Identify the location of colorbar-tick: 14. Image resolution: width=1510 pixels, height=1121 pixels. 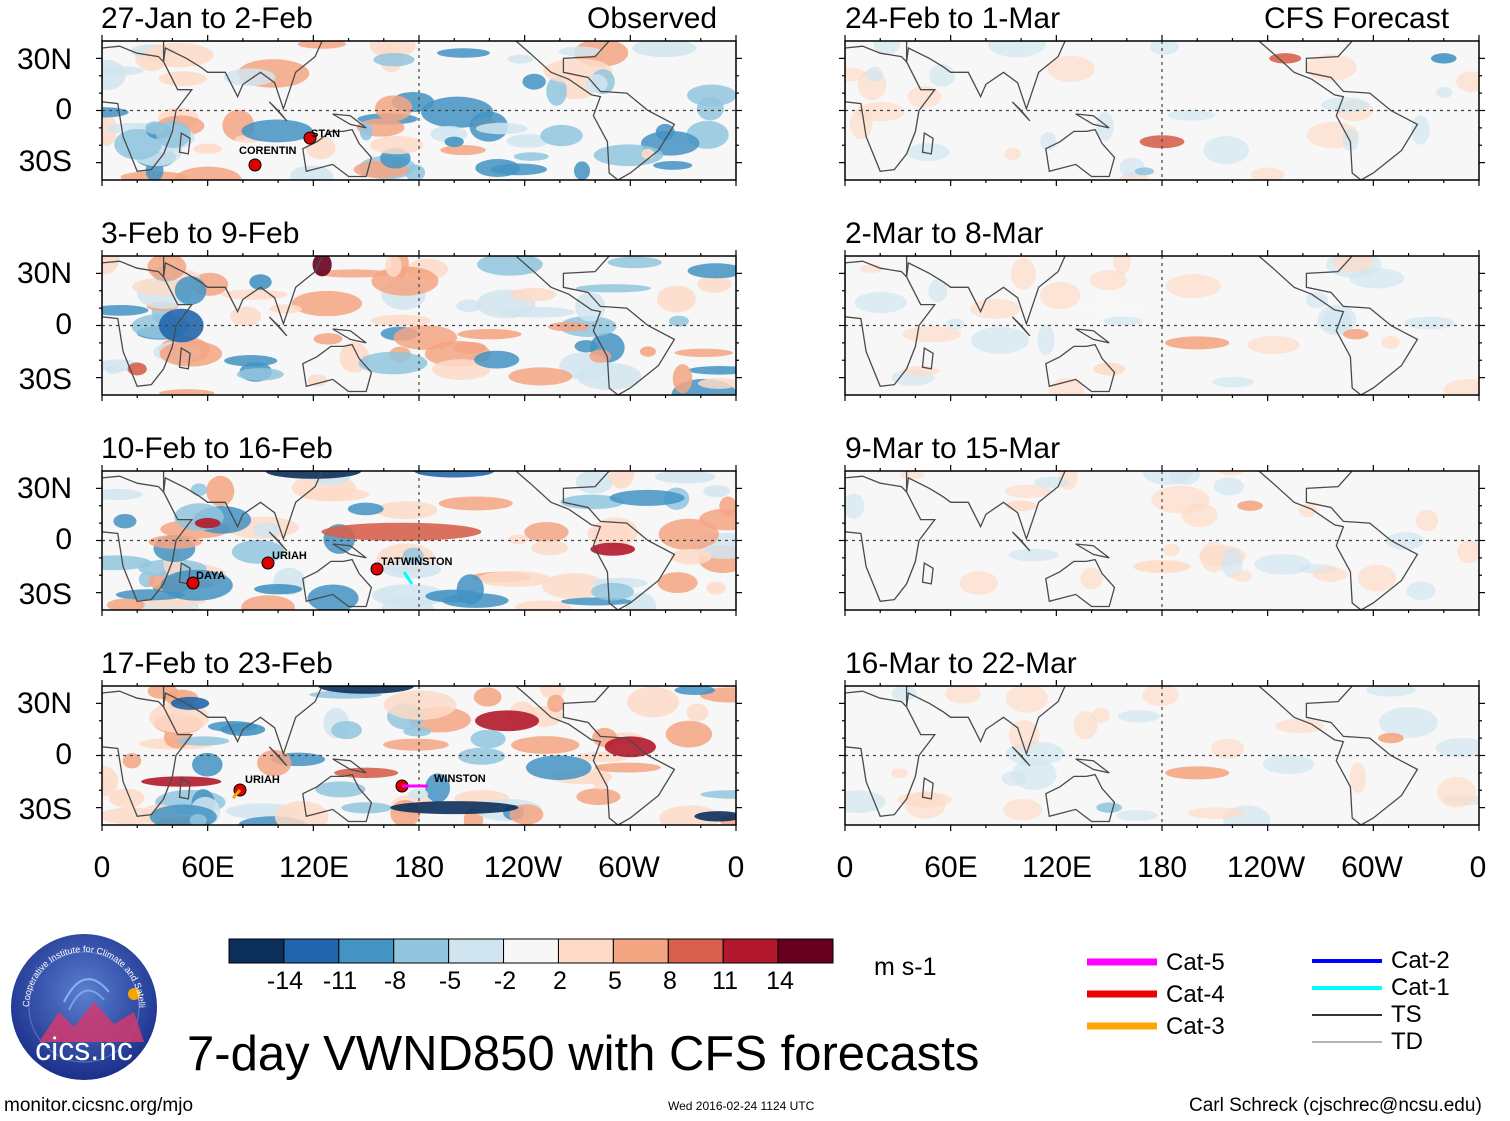
(780, 981).